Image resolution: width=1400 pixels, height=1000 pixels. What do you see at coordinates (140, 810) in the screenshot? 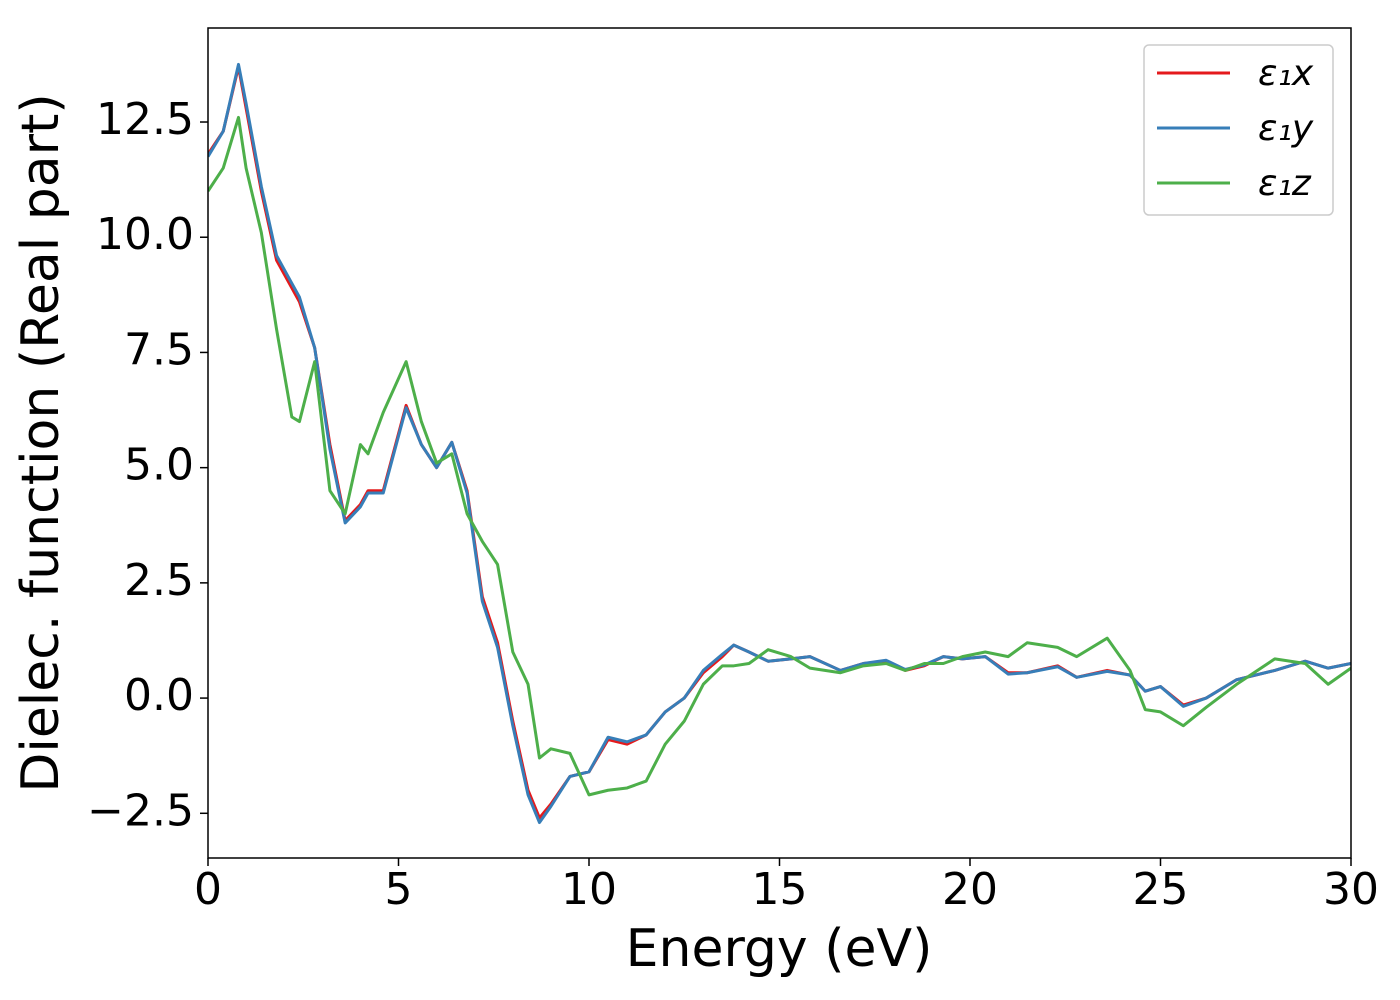
I see `y-tick-label: −2.5` at bounding box center [140, 810].